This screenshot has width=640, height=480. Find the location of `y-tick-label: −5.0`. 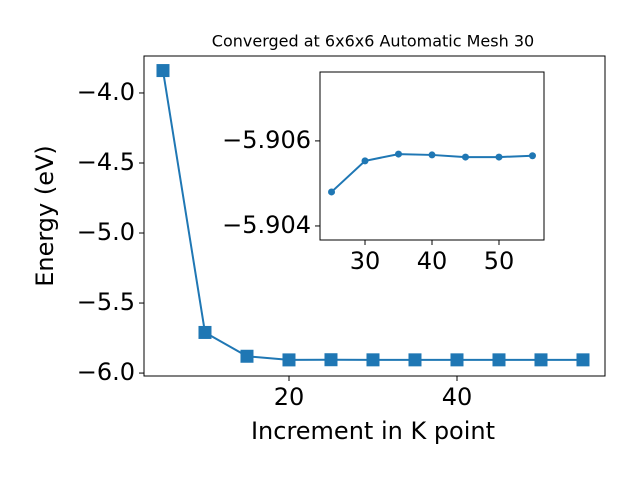

y-tick-label: −5.0 is located at coordinates (106, 232).